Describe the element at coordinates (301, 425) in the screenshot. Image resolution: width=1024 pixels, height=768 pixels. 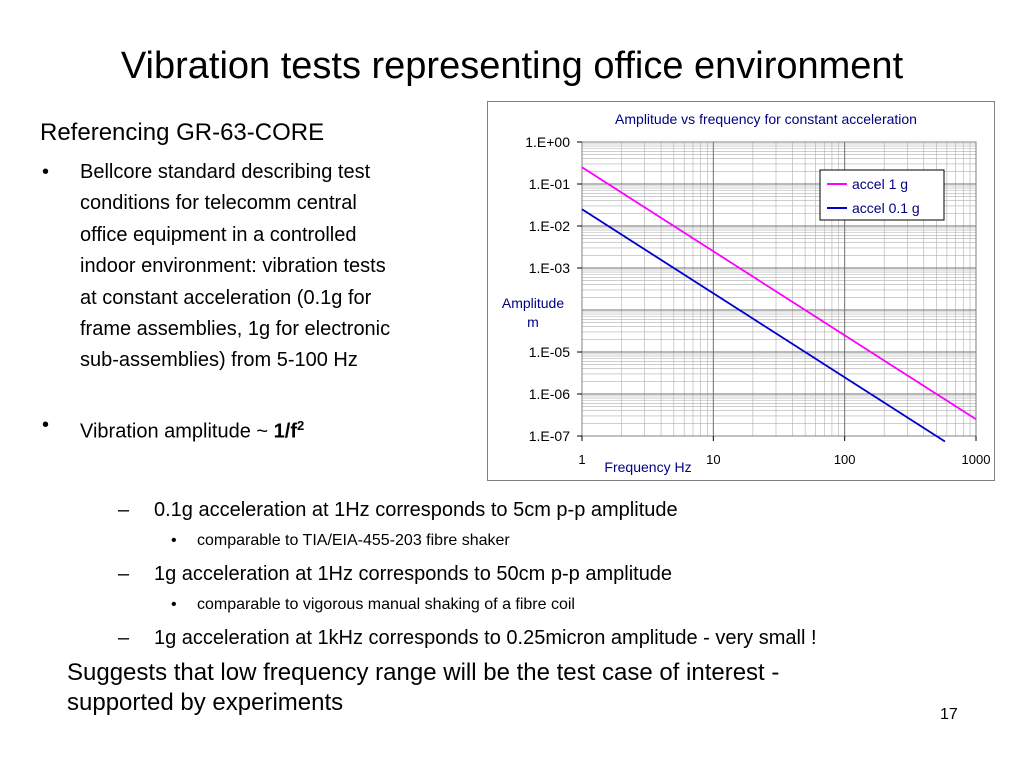
I see `bullet-text-exponent: 2` at that location.